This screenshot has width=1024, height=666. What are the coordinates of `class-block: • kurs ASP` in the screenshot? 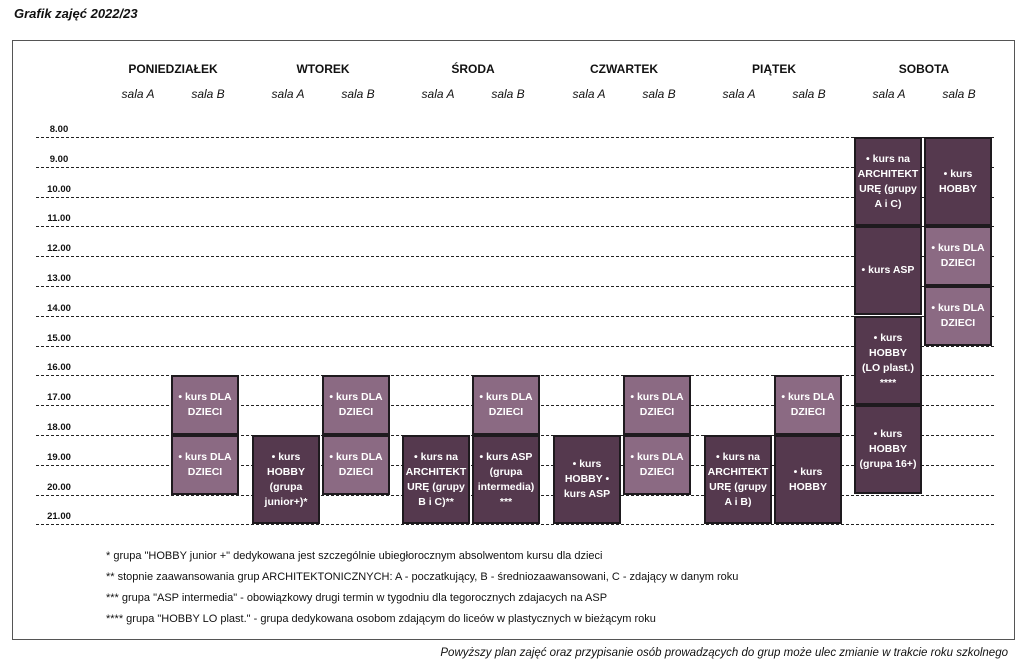 It's located at (888, 270).